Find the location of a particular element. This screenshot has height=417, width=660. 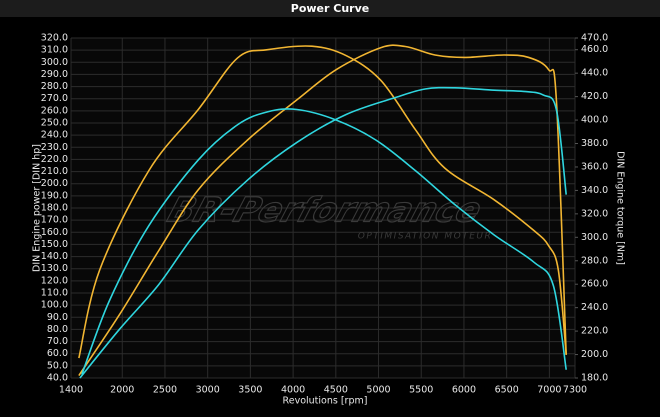

y-tick-label: 210.0 is located at coordinates (54, 171).